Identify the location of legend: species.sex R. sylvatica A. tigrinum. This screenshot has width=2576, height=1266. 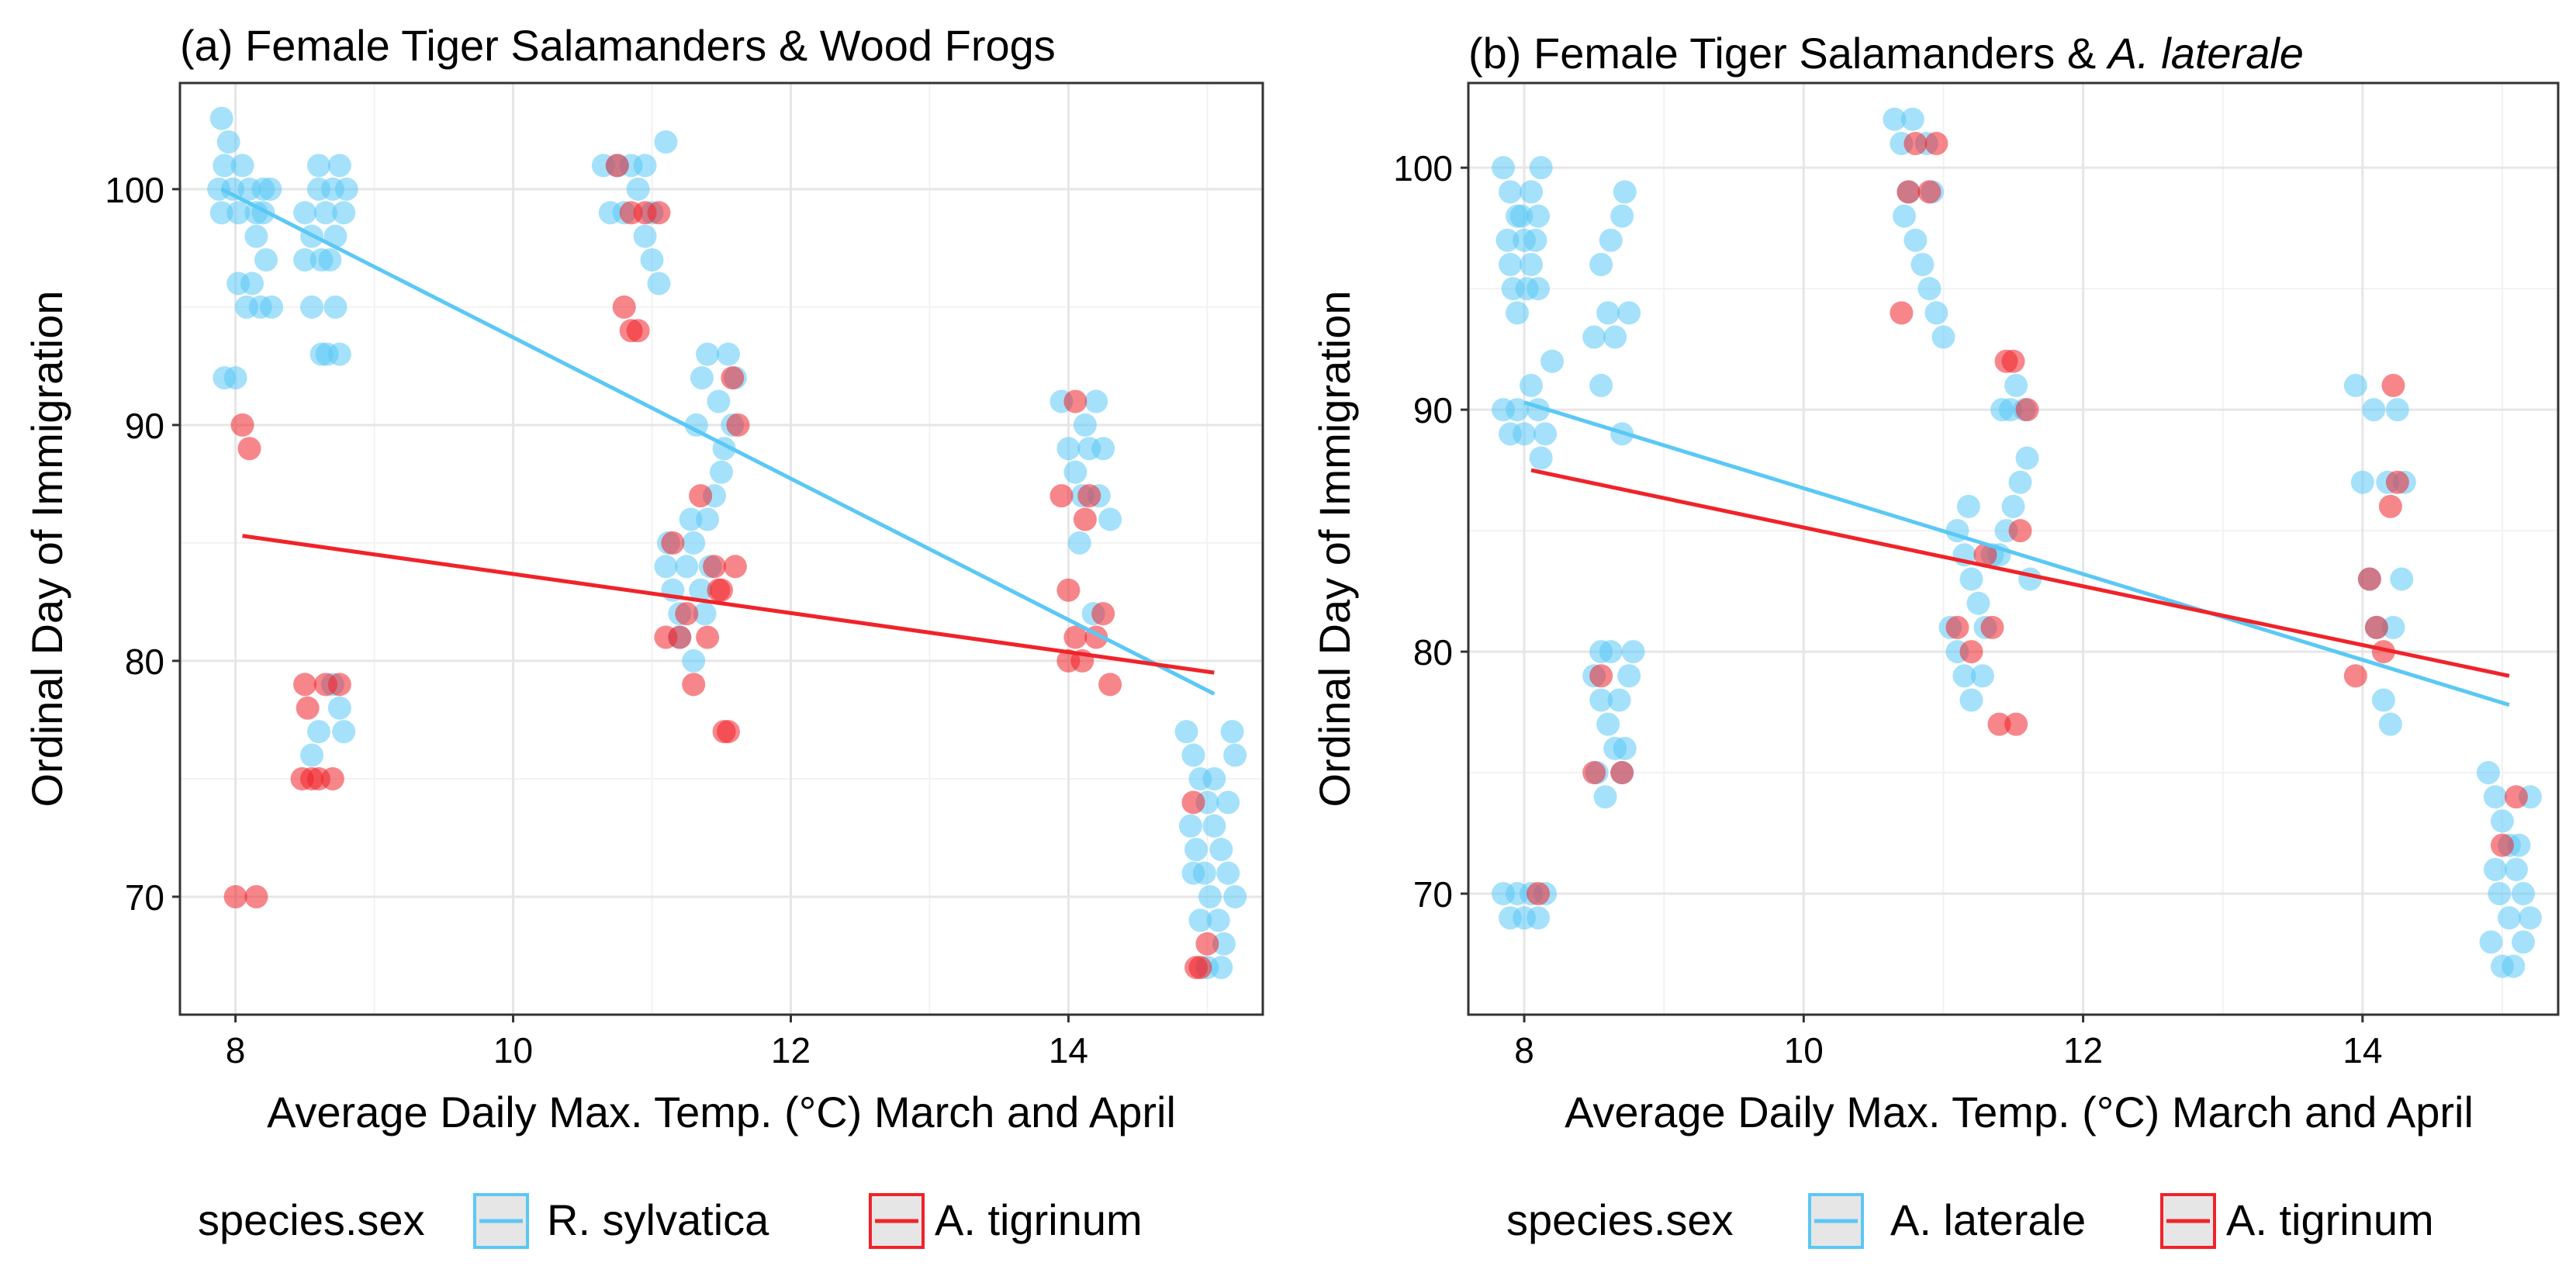
(670, 1221).